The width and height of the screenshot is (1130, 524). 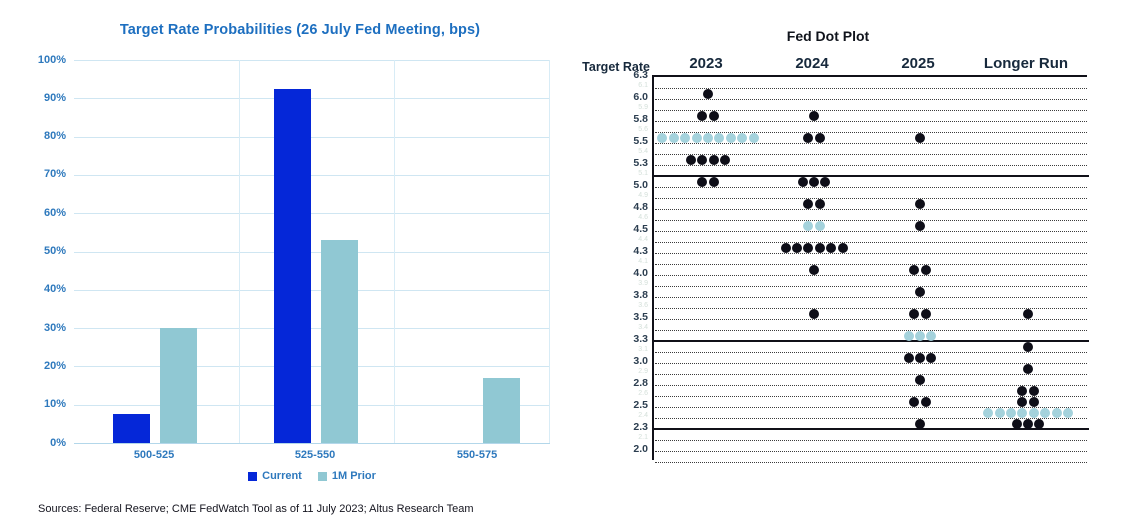 I want to click on rate-tick-label: 2.8, so click(x=640, y=383).